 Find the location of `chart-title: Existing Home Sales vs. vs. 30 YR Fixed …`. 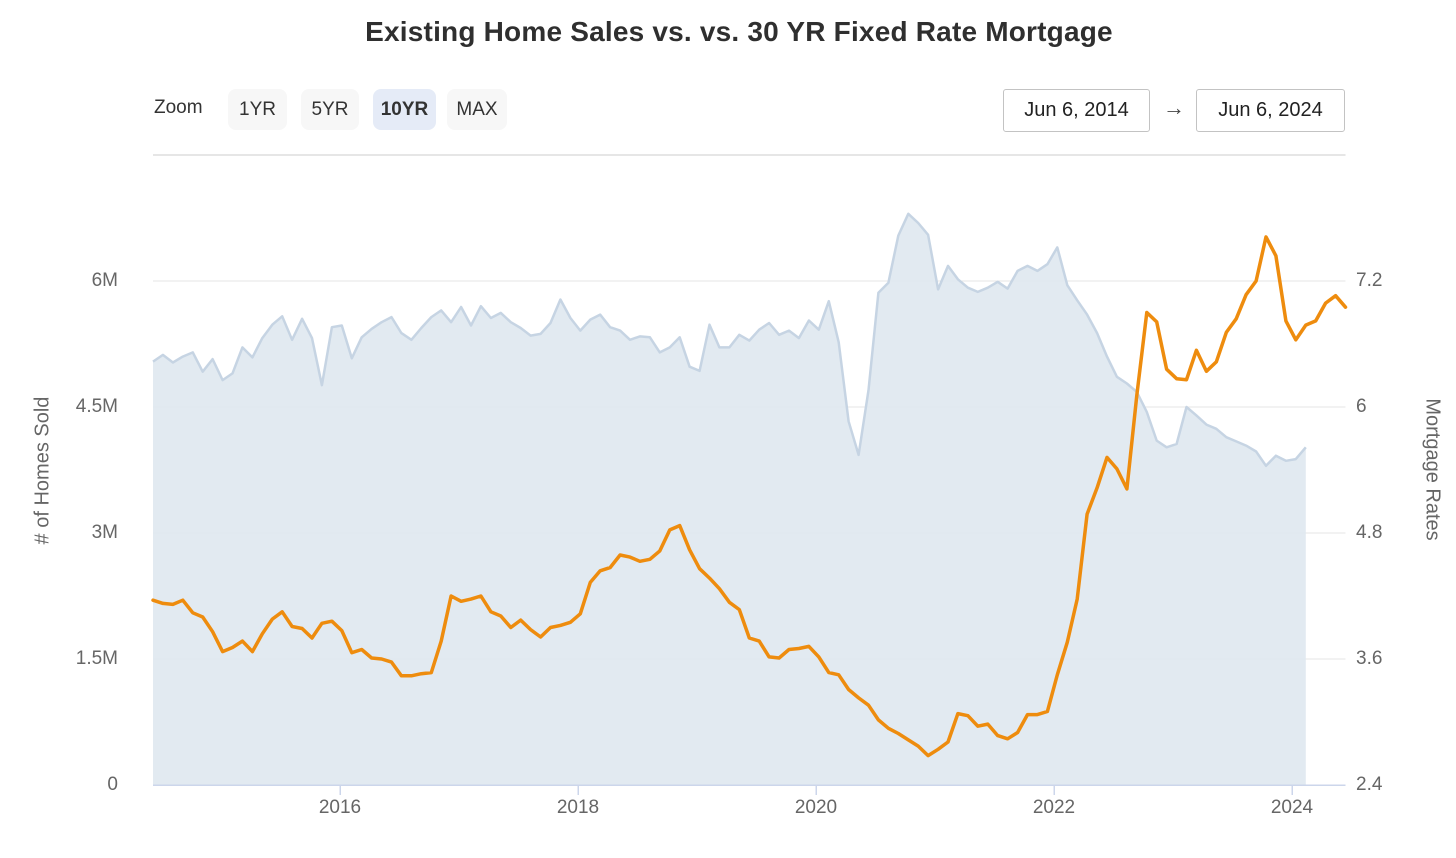

chart-title: Existing Home Sales vs. vs. 30 YR Fixed … is located at coordinates (739, 31).